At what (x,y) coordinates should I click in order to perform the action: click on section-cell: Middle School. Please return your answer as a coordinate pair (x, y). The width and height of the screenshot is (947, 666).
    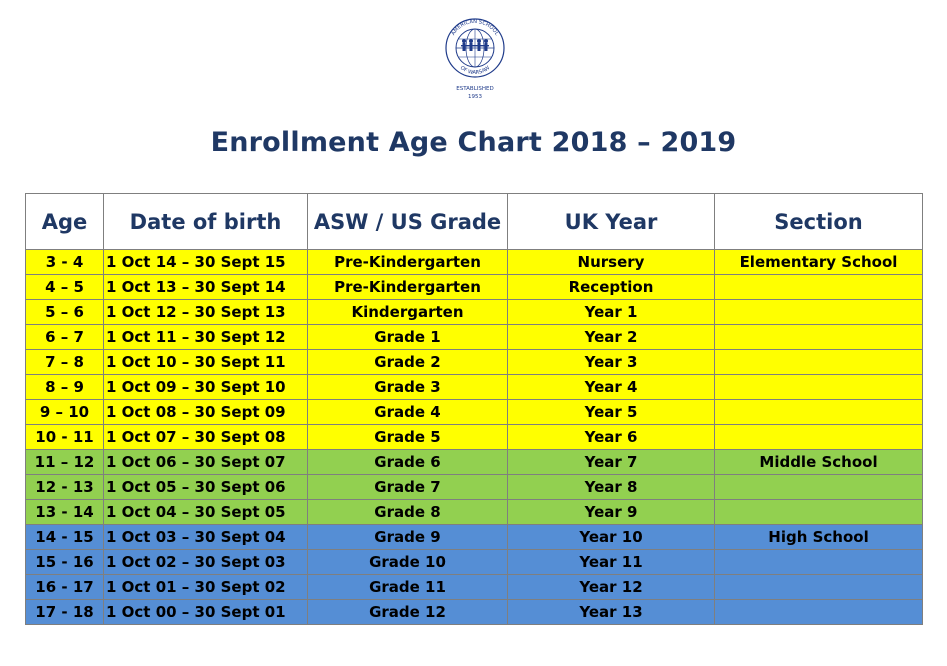
    Looking at the image, I should click on (818, 462).